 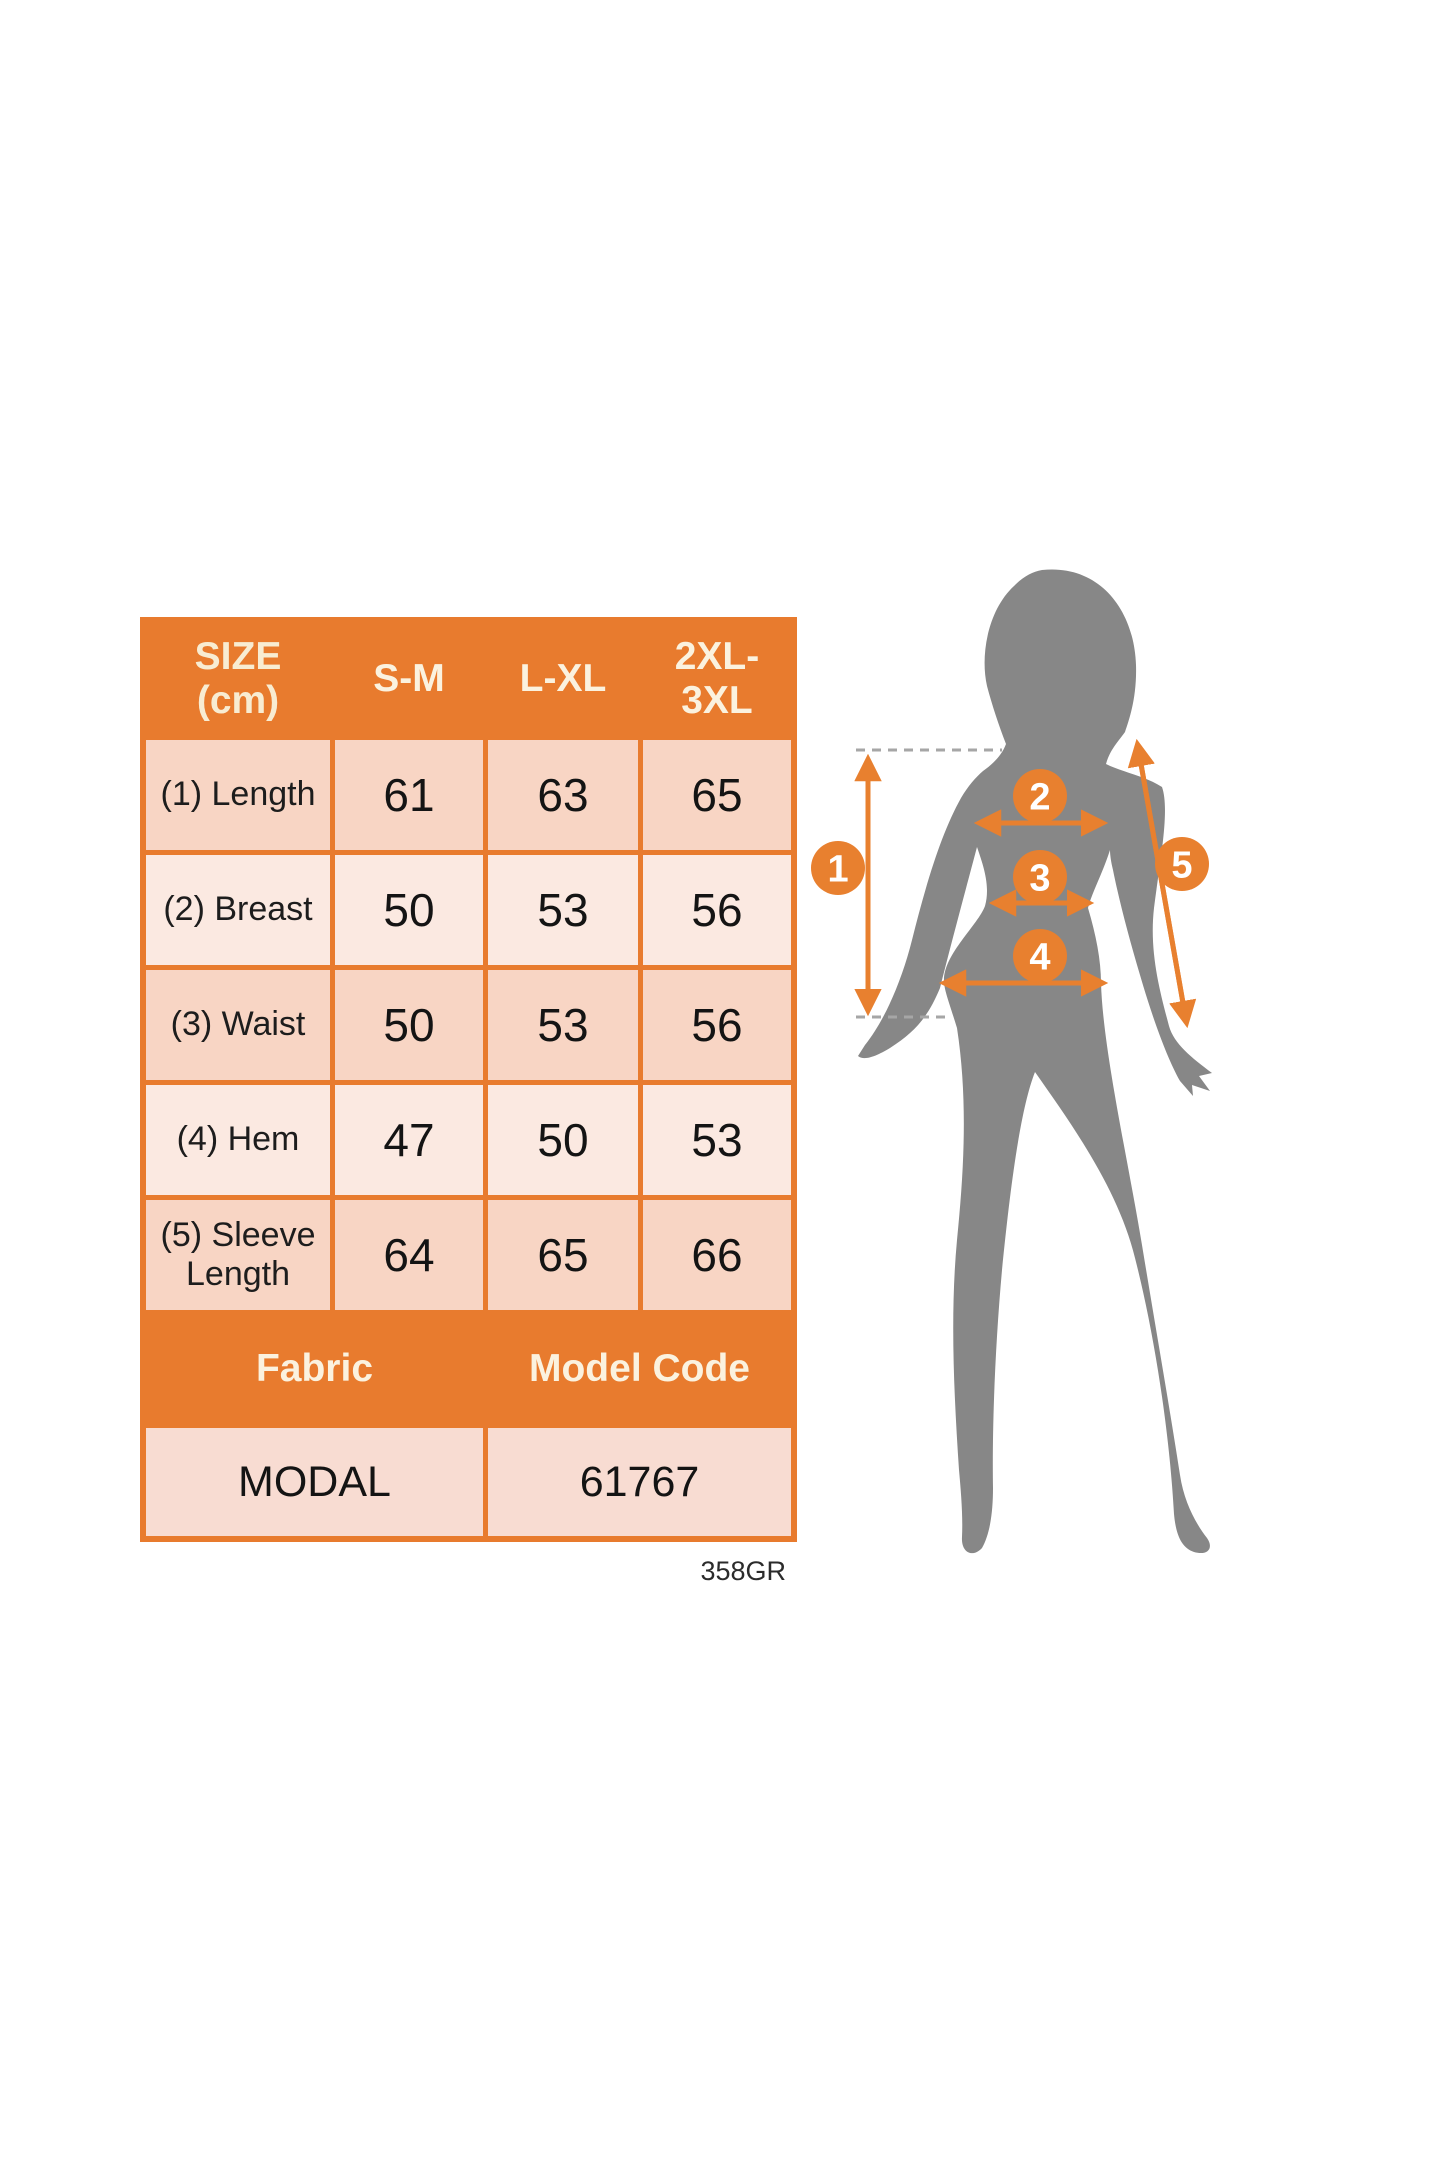 I want to click on hem-l-xl: 50, so click(x=563, y=1140).